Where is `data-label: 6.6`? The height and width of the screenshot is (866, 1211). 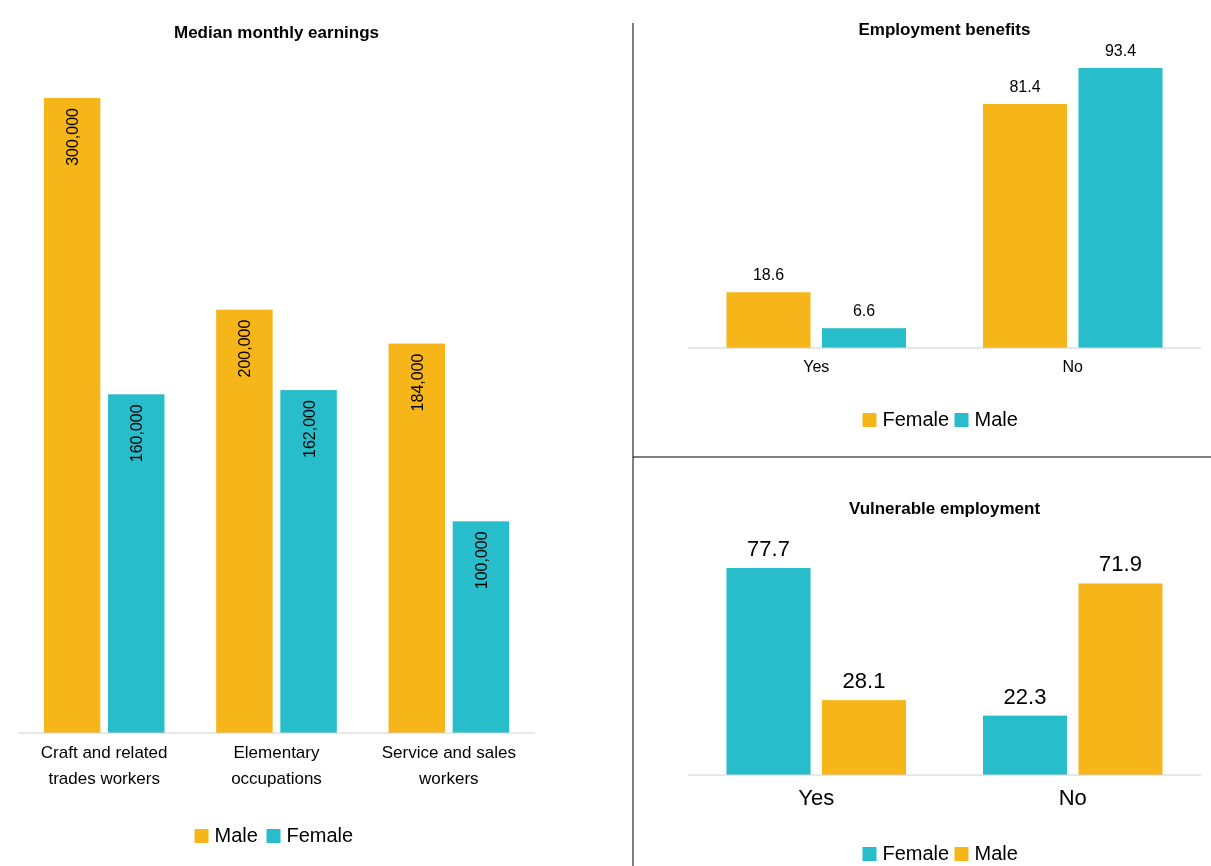 data-label: 6.6 is located at coordinates (864, 311).